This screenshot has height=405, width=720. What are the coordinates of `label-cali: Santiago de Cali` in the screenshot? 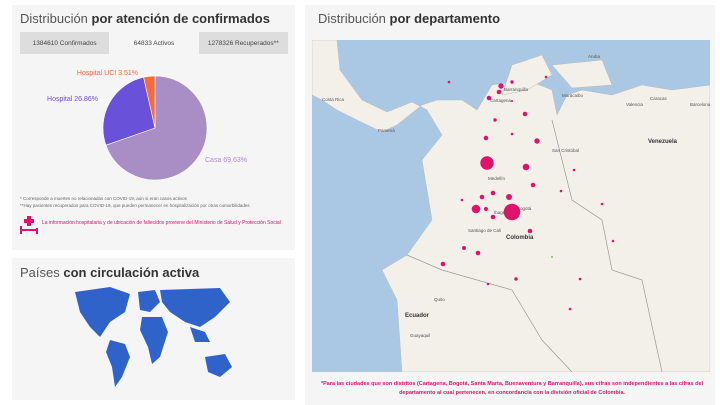 It's located at (485, 230).